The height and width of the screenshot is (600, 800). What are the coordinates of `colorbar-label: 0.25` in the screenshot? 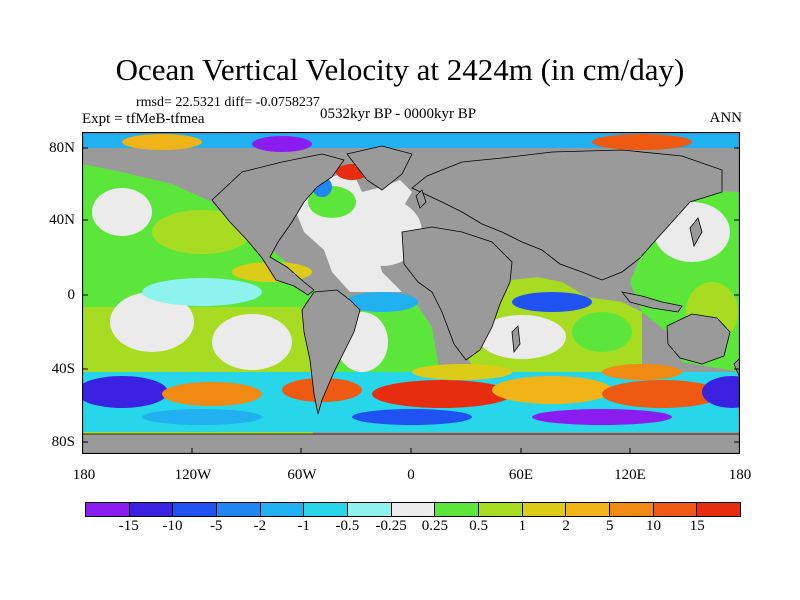 It's located at (434, 526).